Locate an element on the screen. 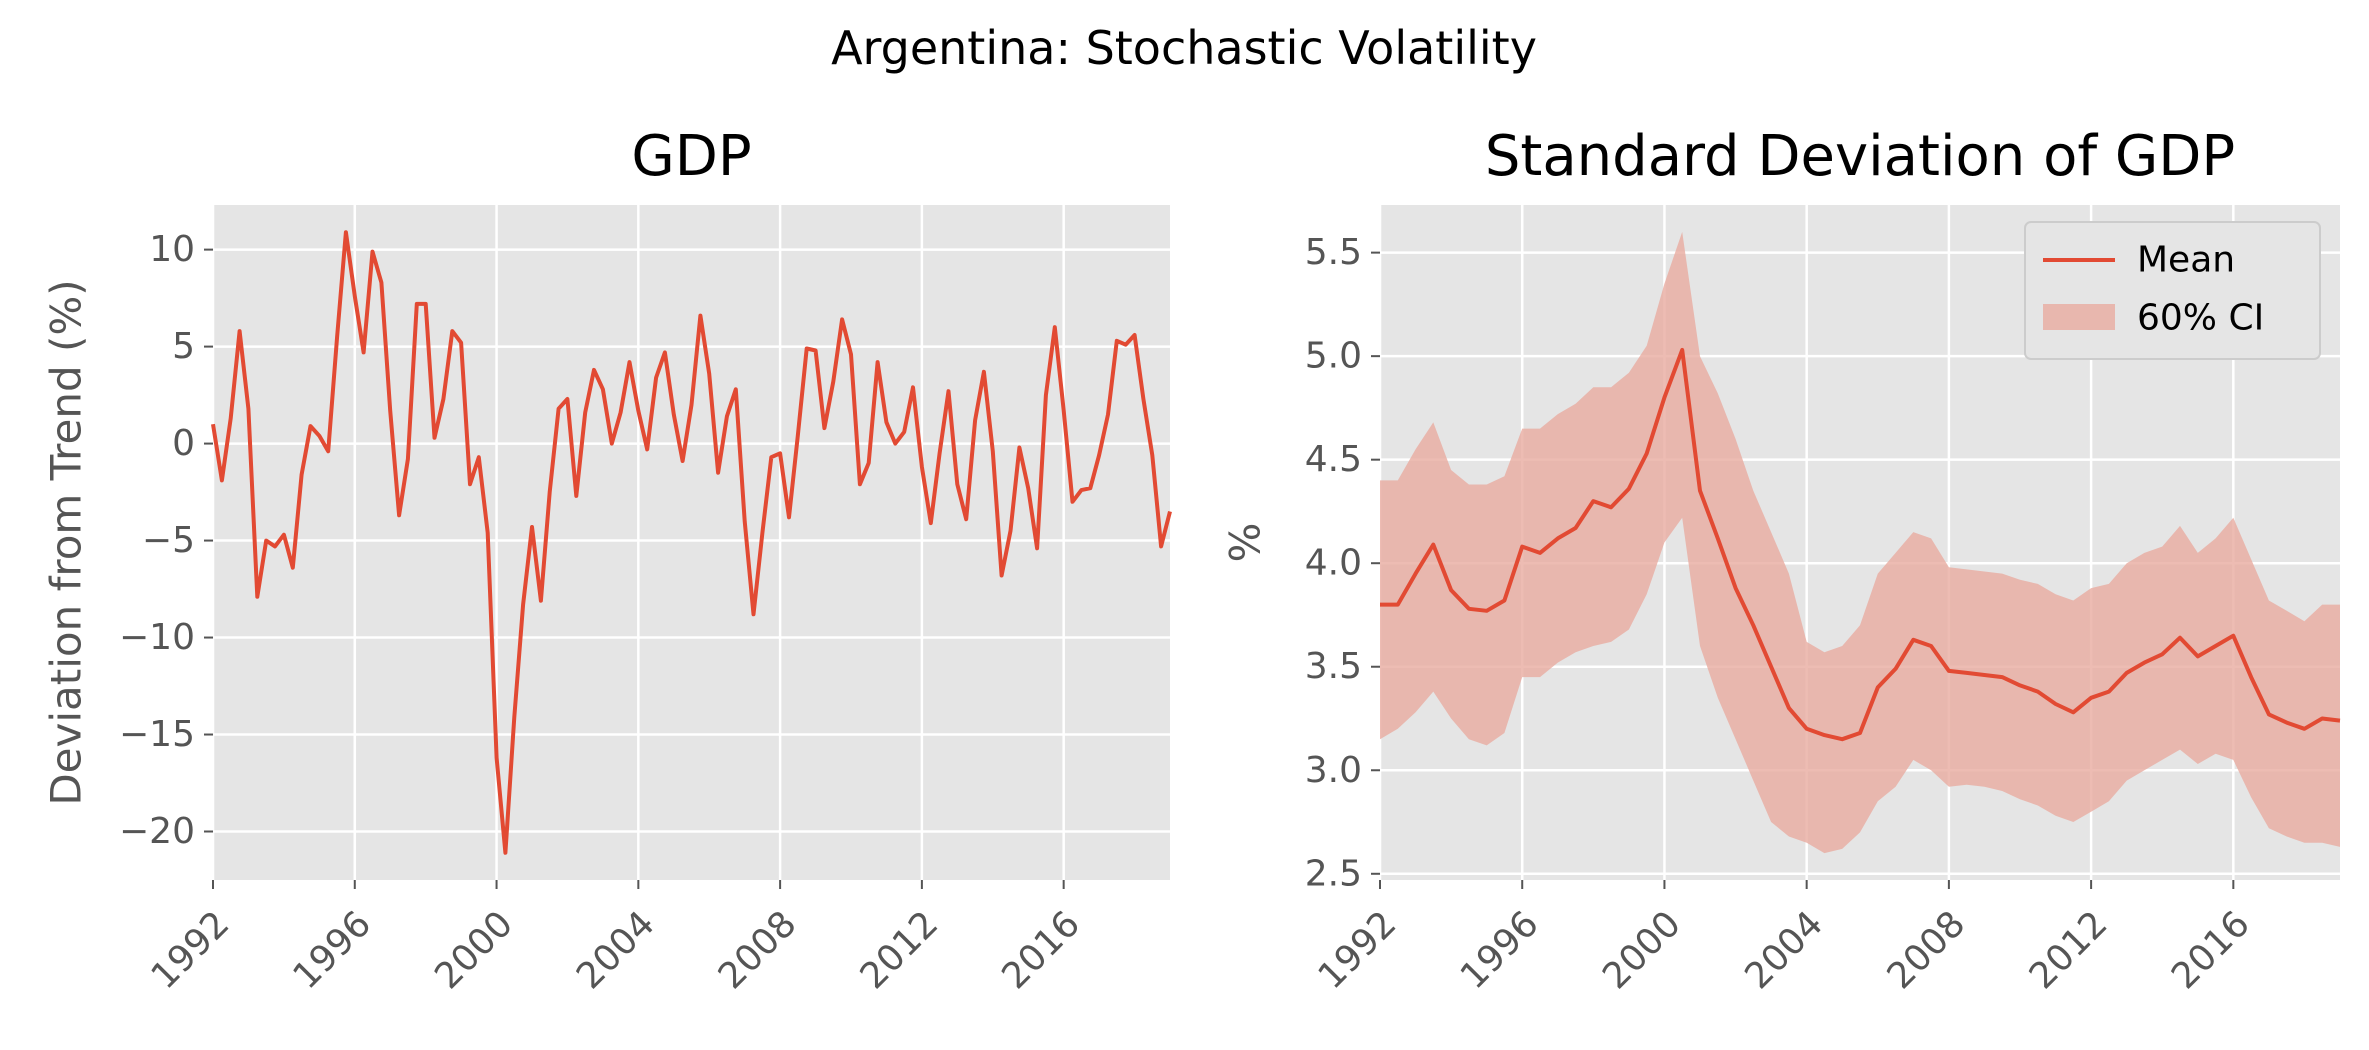 This screenshot has height=1050, width=2369. y-tick-label: −5 is located at coordinates (168, 540).